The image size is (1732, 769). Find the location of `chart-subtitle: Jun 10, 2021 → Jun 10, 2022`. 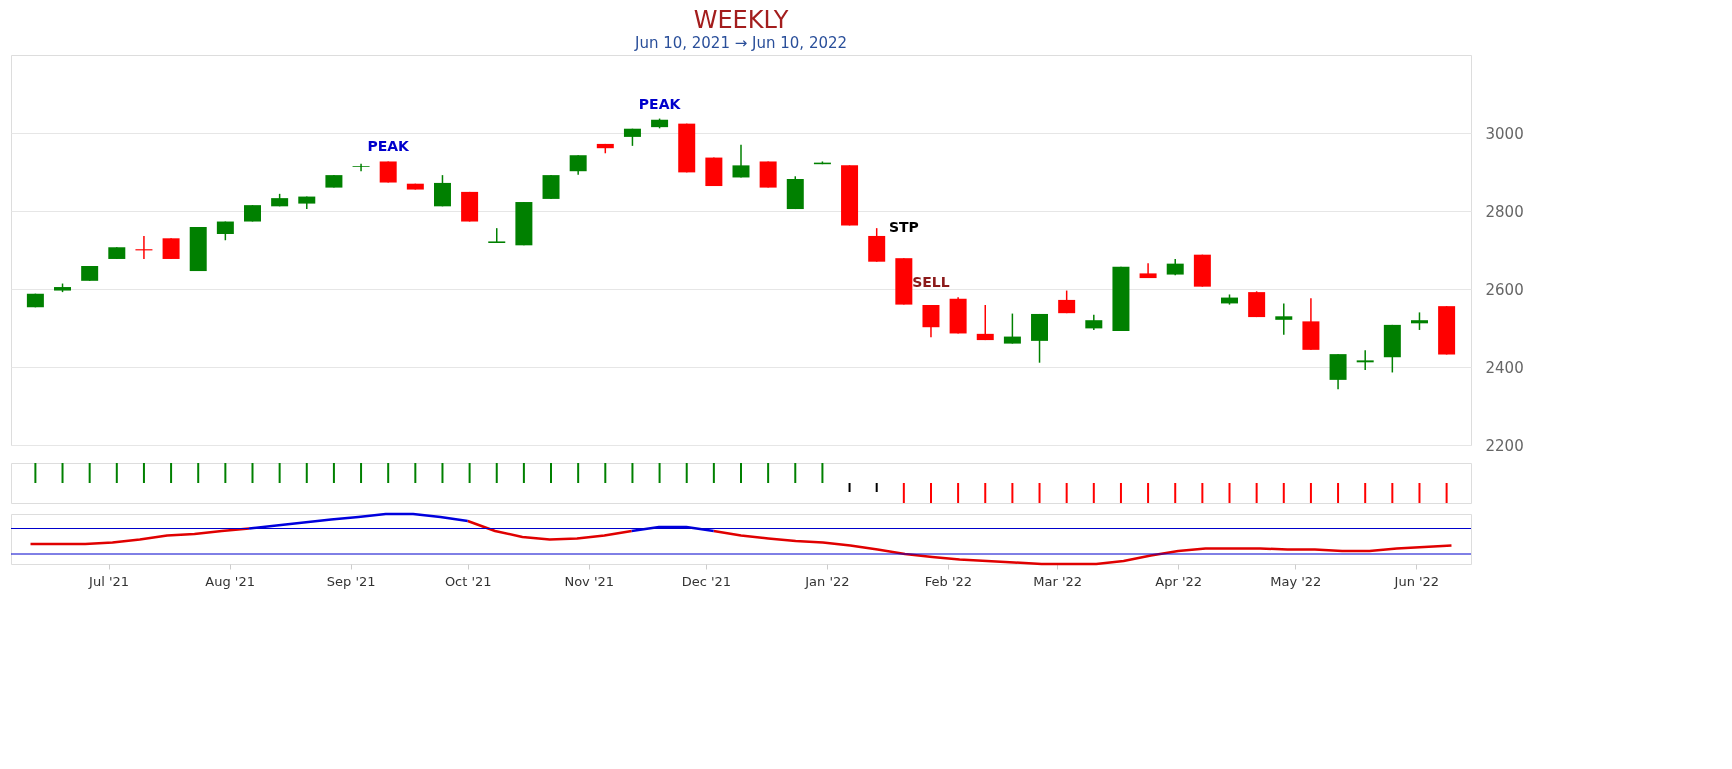

chart-subtitle: Jun 10, 2021 → Jun 10, 2022 is located at coordinates (740, 43).